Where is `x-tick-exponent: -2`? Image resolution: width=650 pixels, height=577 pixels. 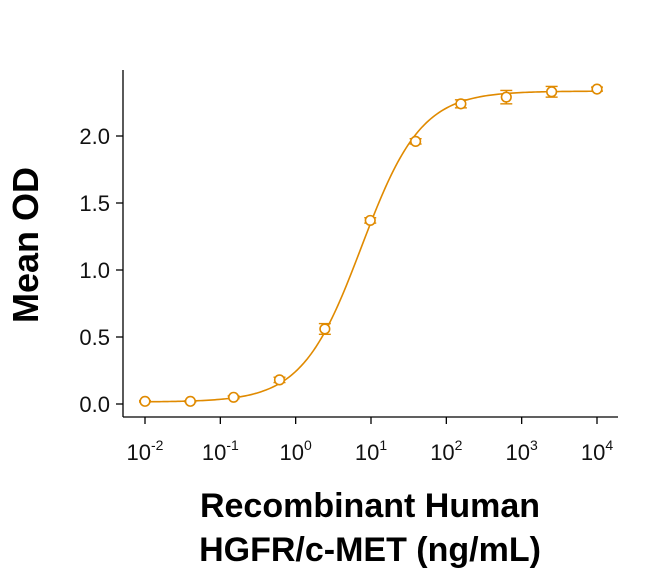 x-tick-exponent: -2 is located at coordinates (157, 445).